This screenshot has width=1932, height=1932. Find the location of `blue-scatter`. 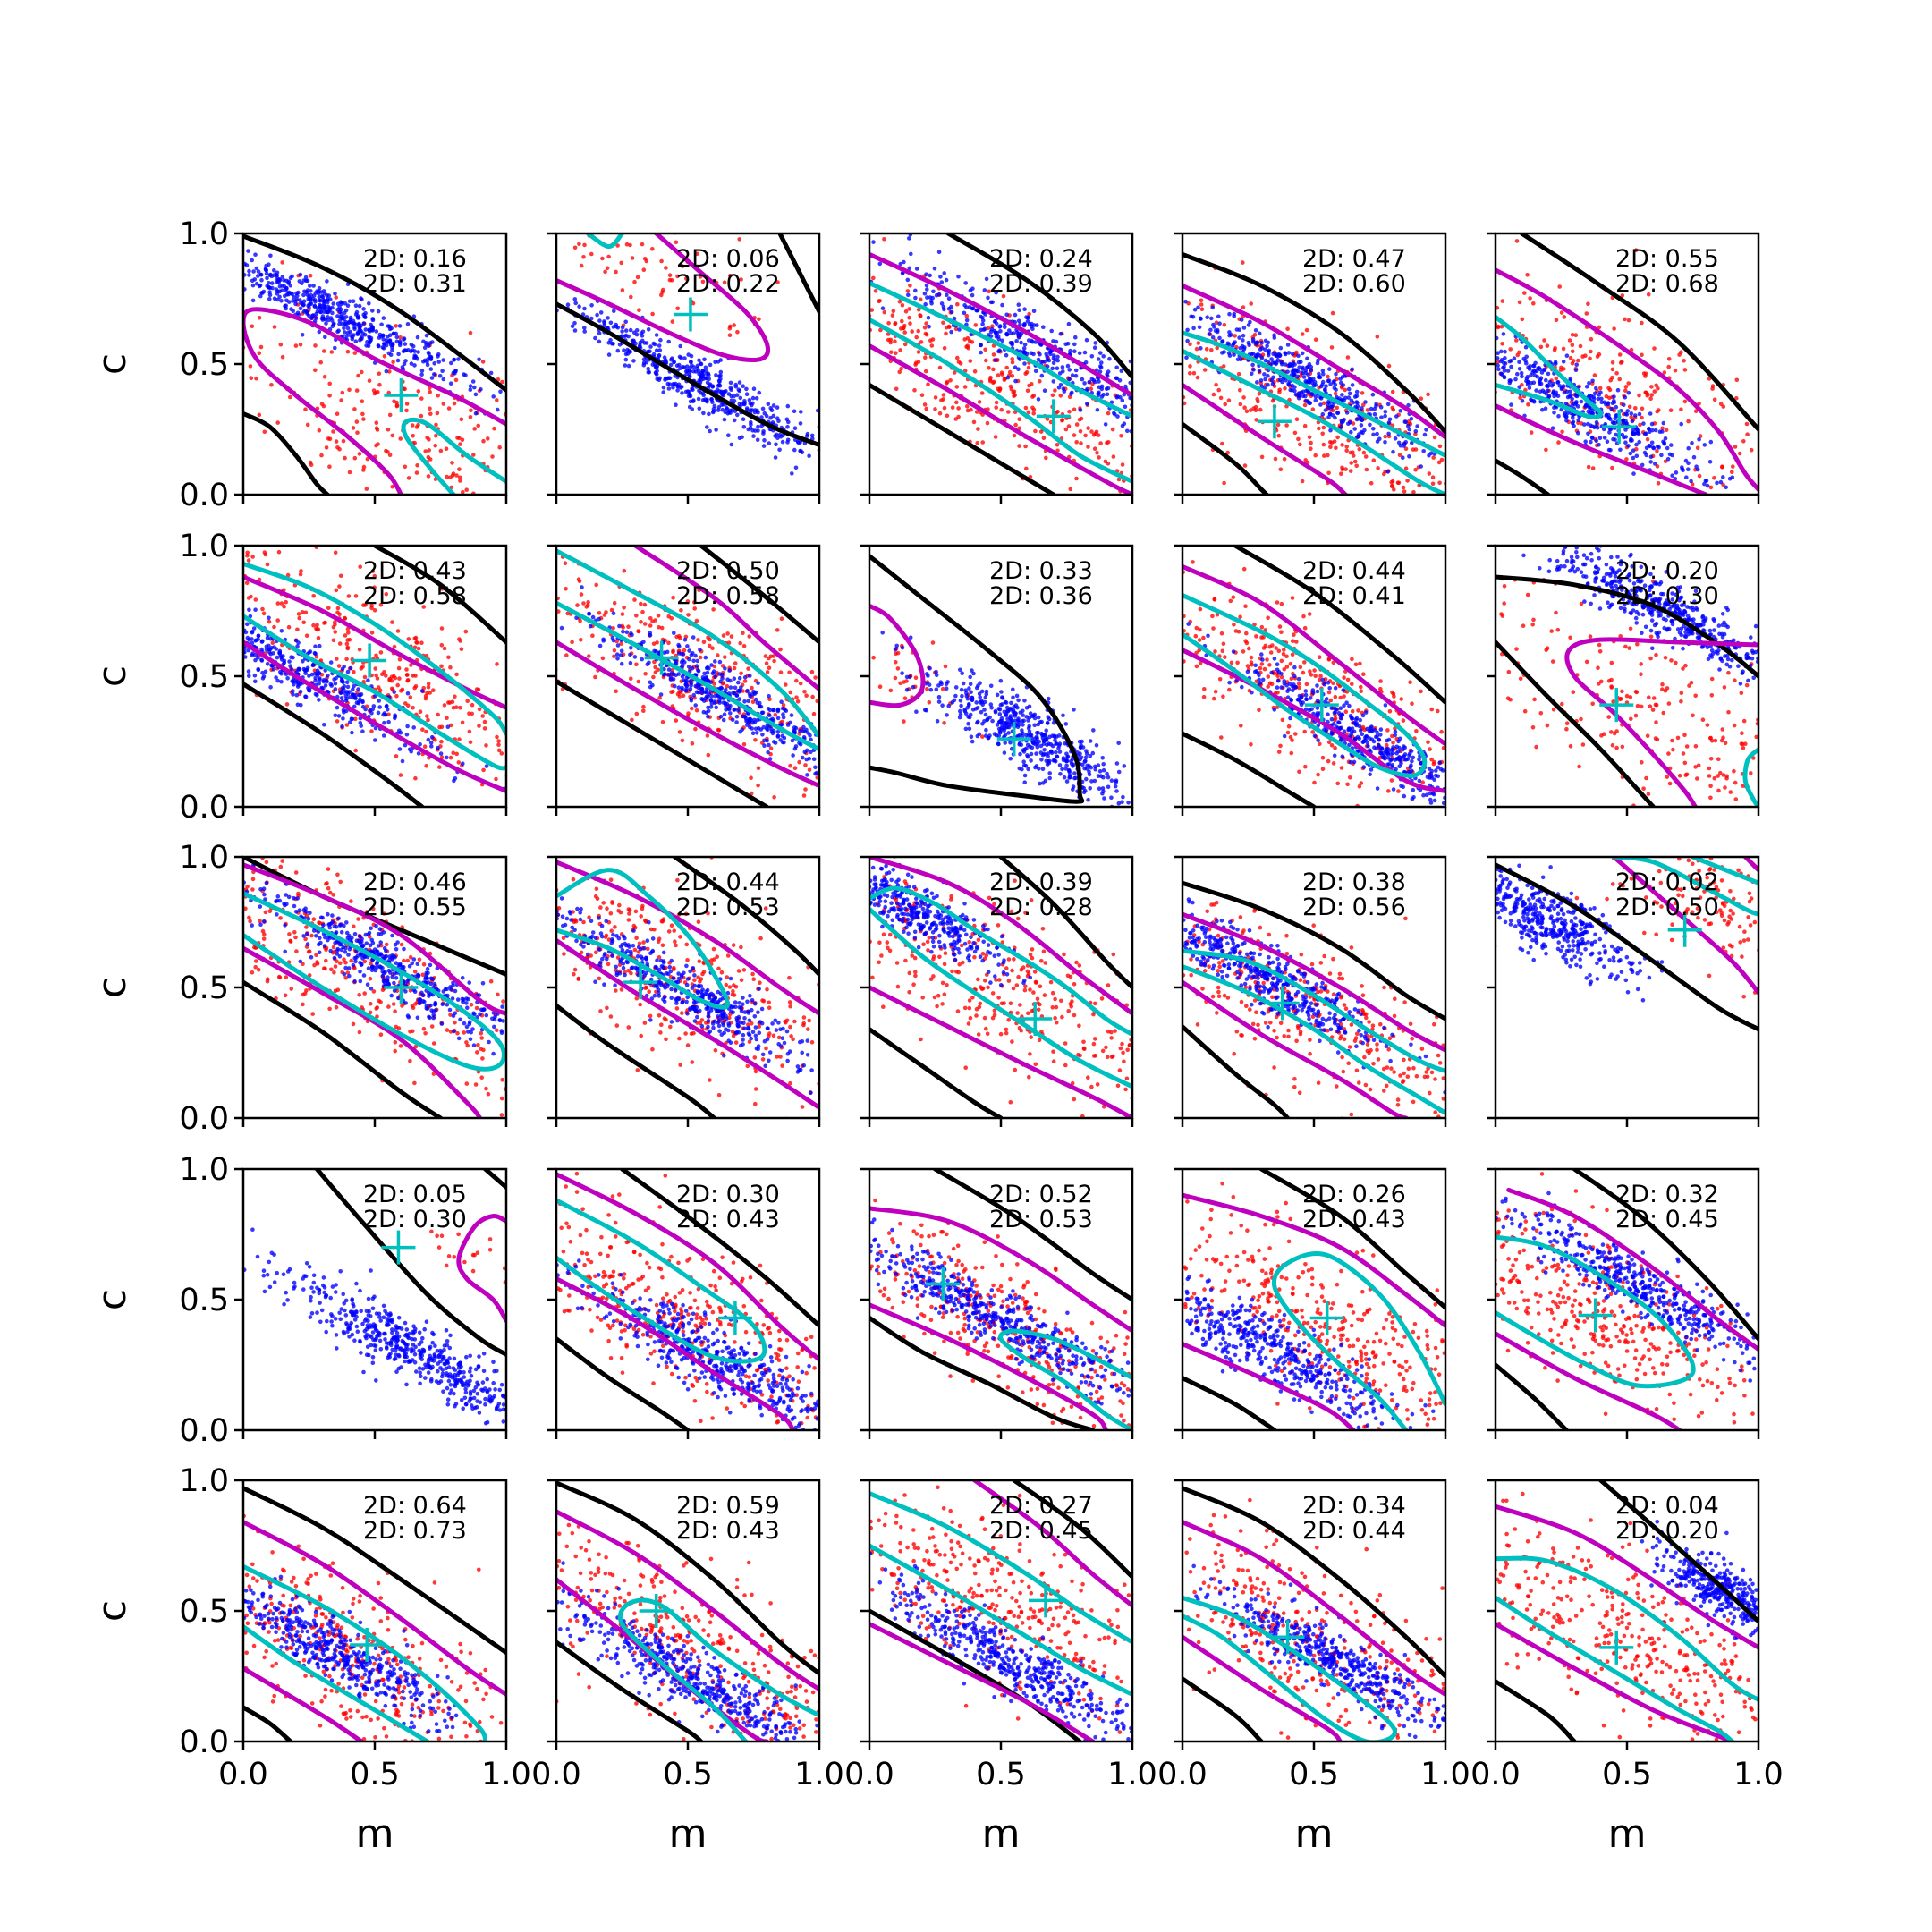

blue-scatter is located at coordinates (687, 380).